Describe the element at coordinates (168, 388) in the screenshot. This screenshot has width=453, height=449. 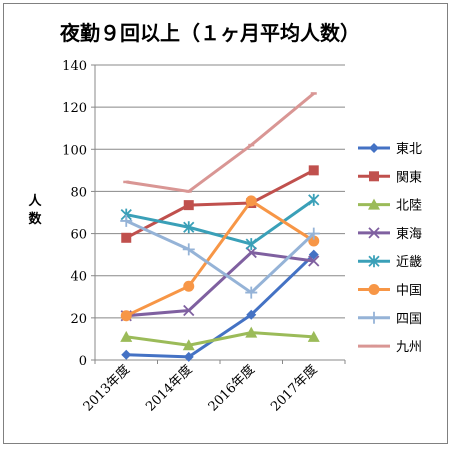
I see `x-tick-label: 2014年度` at that location.